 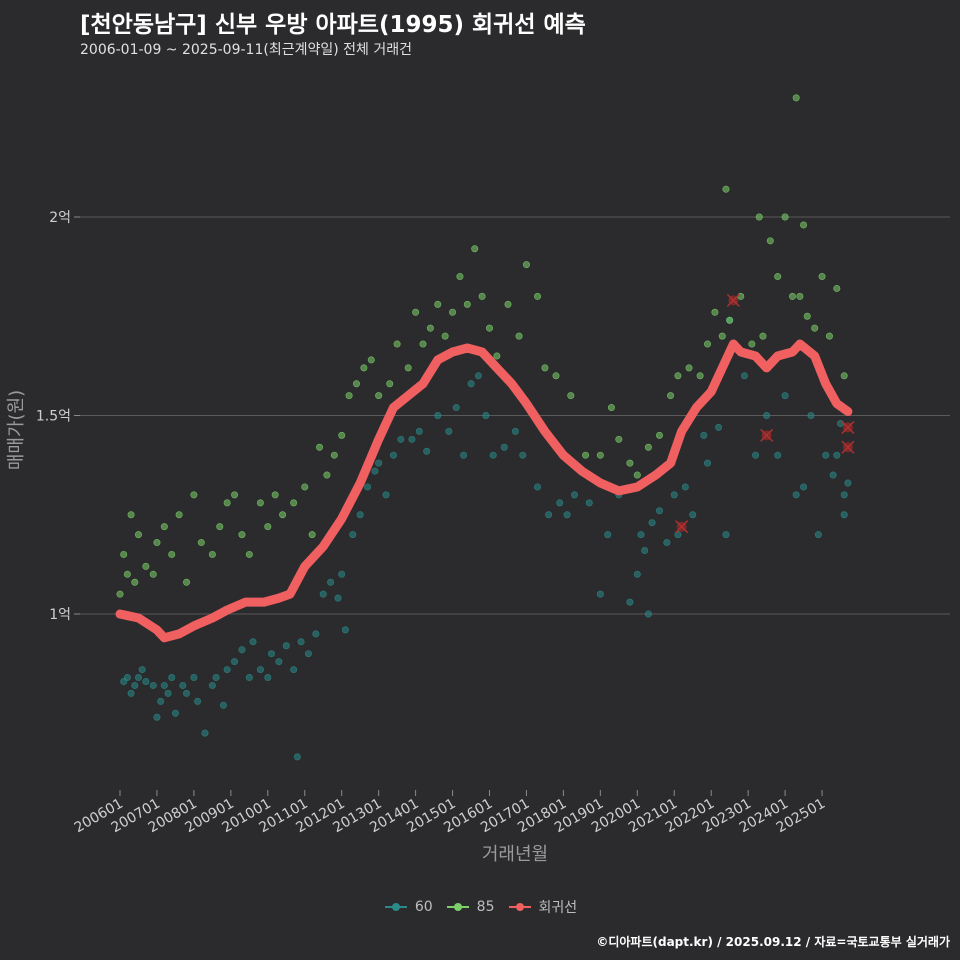 What do you see at coordinates (542, 907) in the screenshot?
I see `legend-item-regression: 회귀선` at bounding box center [542, 907].